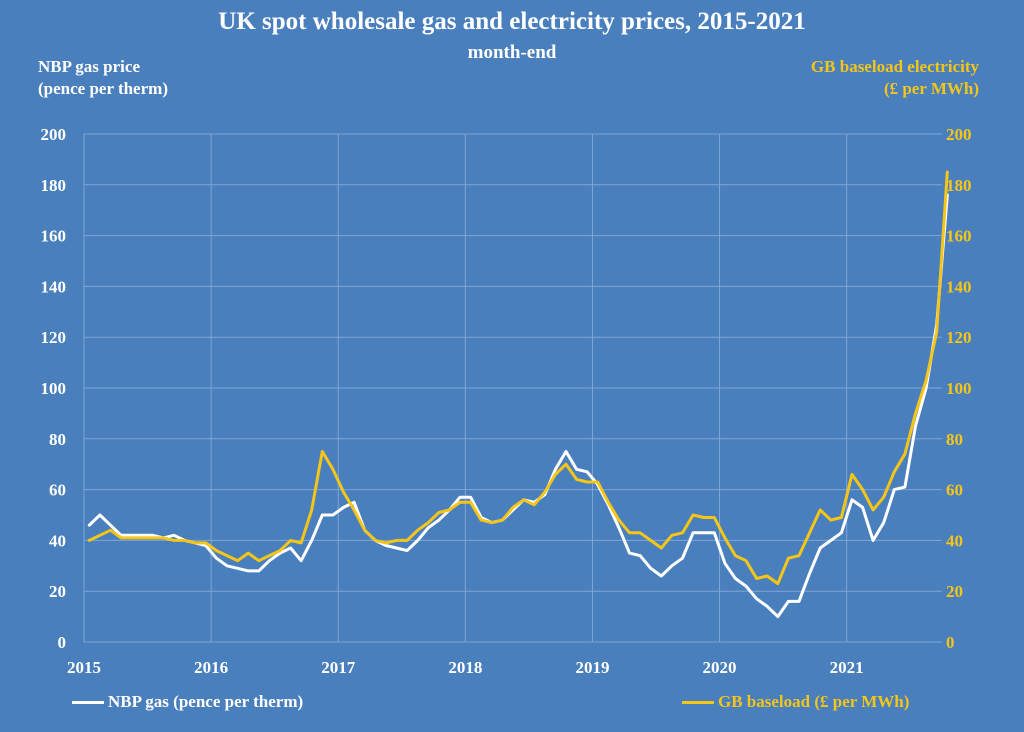  I want to click on x-tick-label: 2019, so click(592, 667).